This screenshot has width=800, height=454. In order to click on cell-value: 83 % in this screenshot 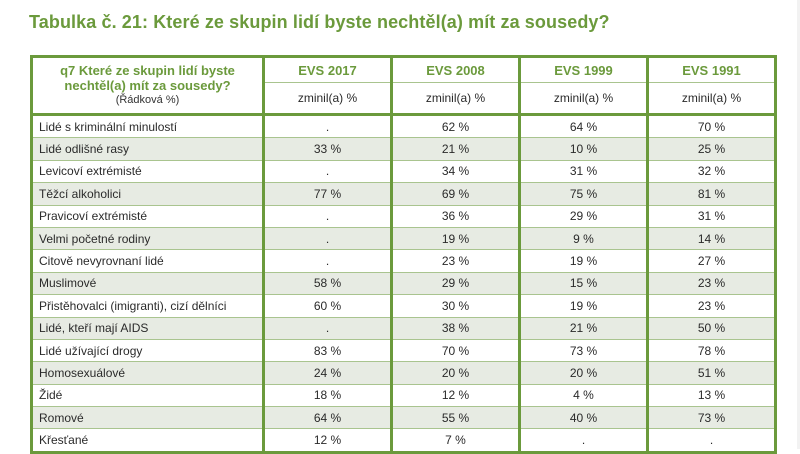, I will do `click(327, 350)`.